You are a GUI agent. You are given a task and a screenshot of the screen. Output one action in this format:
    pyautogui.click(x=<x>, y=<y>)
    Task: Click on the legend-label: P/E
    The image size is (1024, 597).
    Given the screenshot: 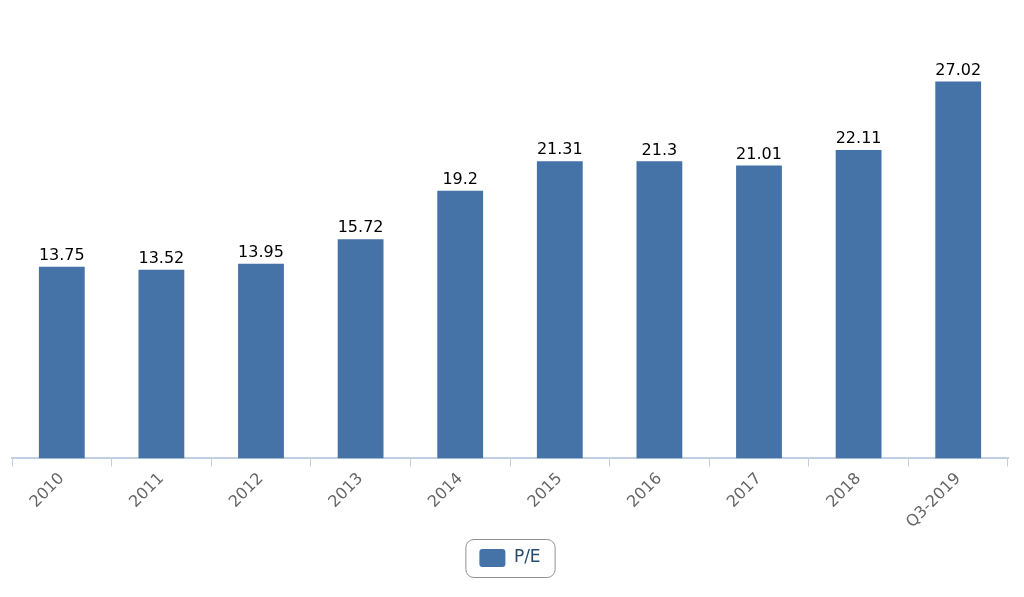 What is the action you would take?
    pyautogui.click(x=527, y=556)
    